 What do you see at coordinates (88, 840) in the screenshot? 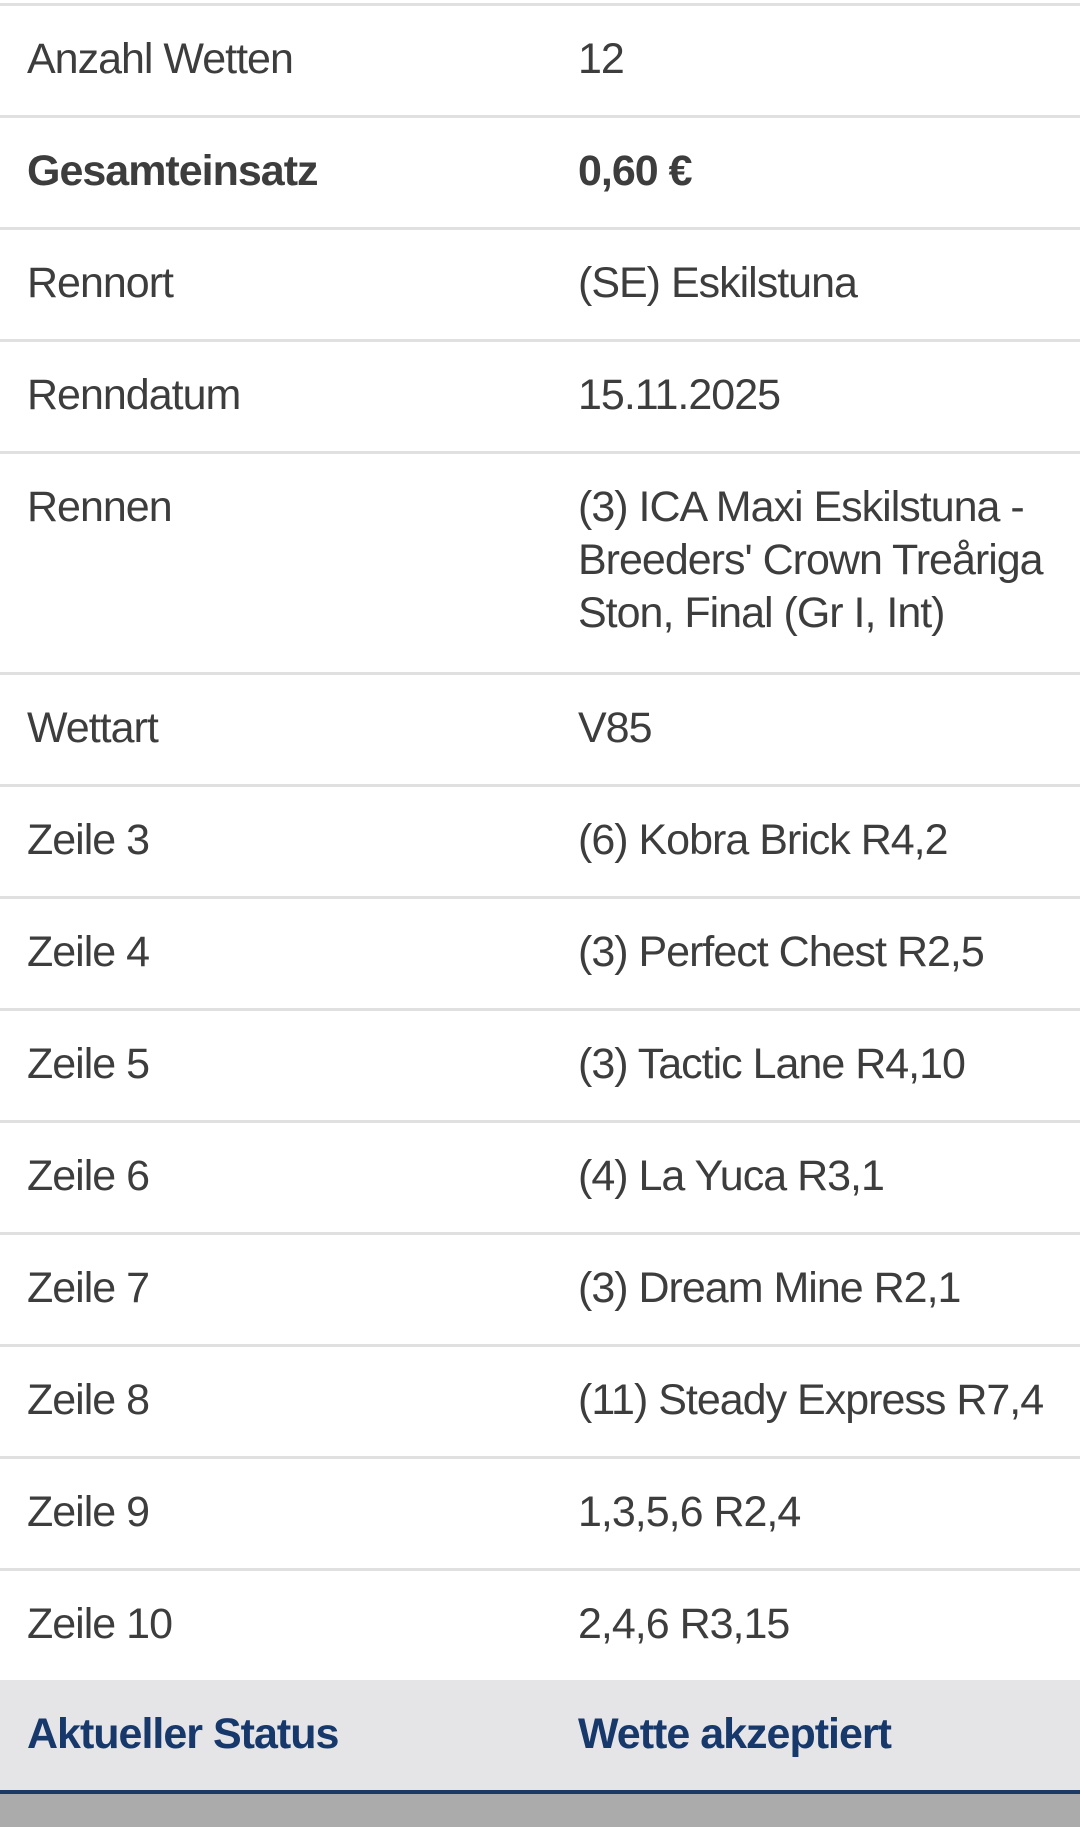
I see `row-label: Zeile 3` at bounding box center [88, 840].